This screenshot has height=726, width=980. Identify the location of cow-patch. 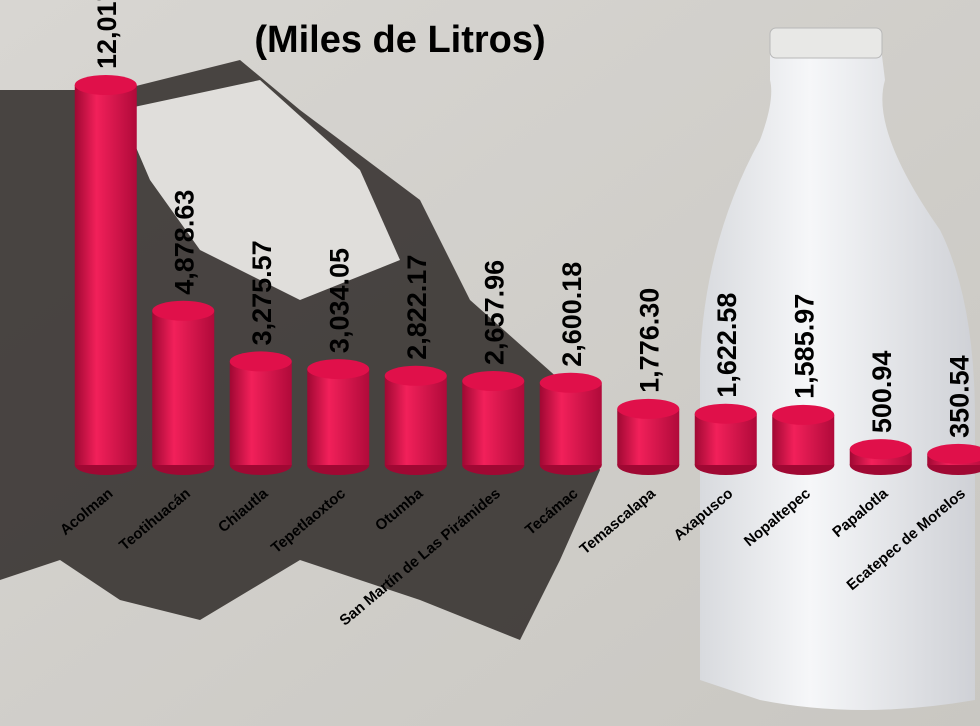
(260, 190).